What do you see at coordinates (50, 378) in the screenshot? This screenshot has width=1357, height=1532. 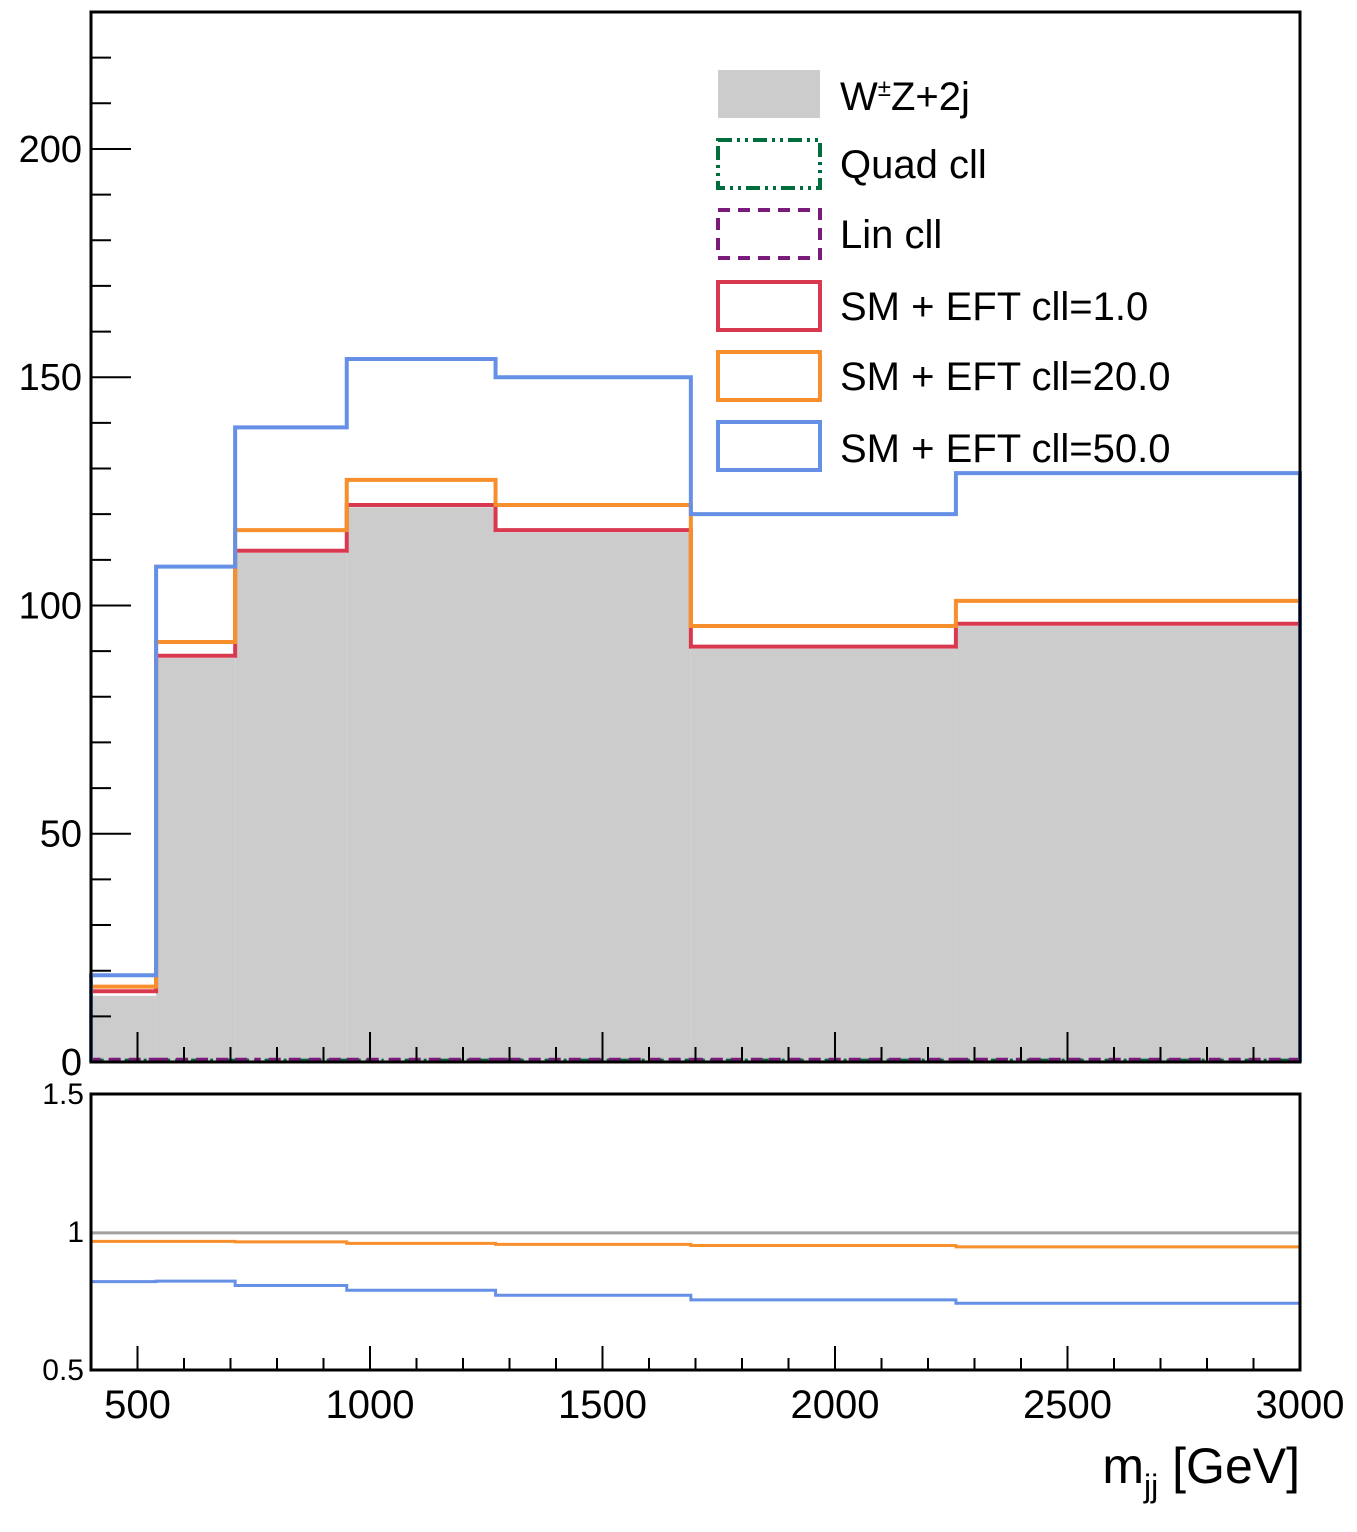 I see `y-tick-label: 150` at bounding box center [50, 378].